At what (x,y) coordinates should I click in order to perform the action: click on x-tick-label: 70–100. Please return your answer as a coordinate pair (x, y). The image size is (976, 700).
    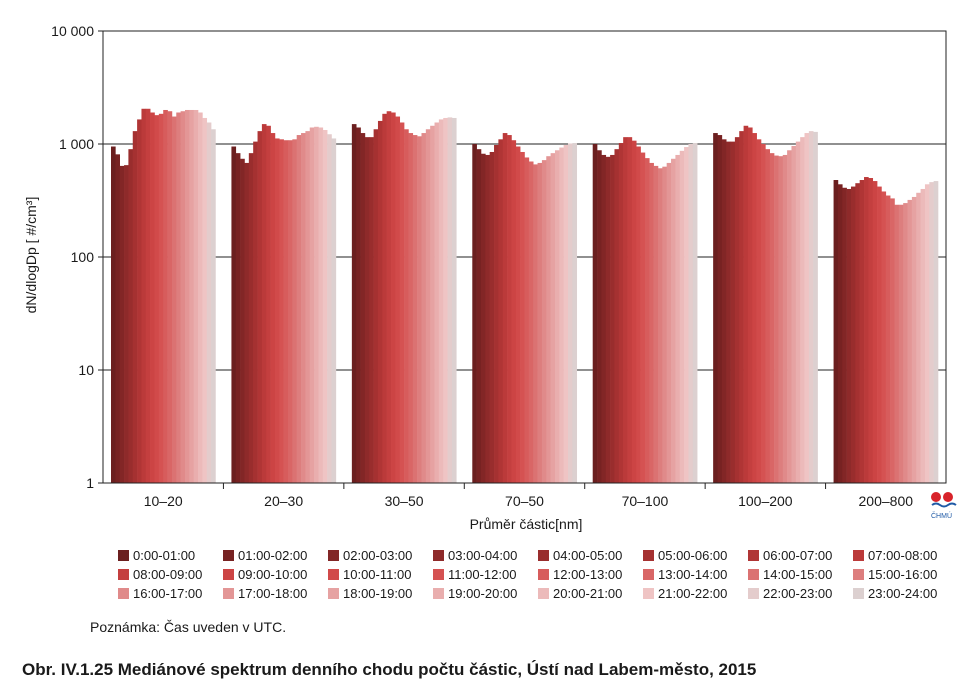
    Looking at the image, I should click on (645, 501).